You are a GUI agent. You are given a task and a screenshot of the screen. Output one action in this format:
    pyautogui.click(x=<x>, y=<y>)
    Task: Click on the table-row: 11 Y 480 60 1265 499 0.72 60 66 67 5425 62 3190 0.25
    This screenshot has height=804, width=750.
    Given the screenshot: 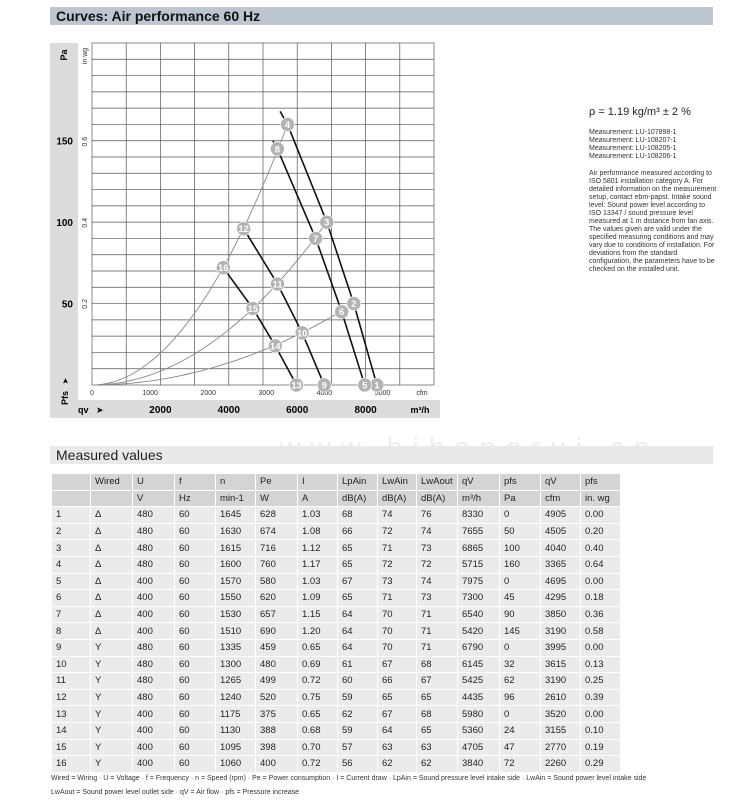 What is the action you would take?
    pyautogui.click(x=336, y=681)
    